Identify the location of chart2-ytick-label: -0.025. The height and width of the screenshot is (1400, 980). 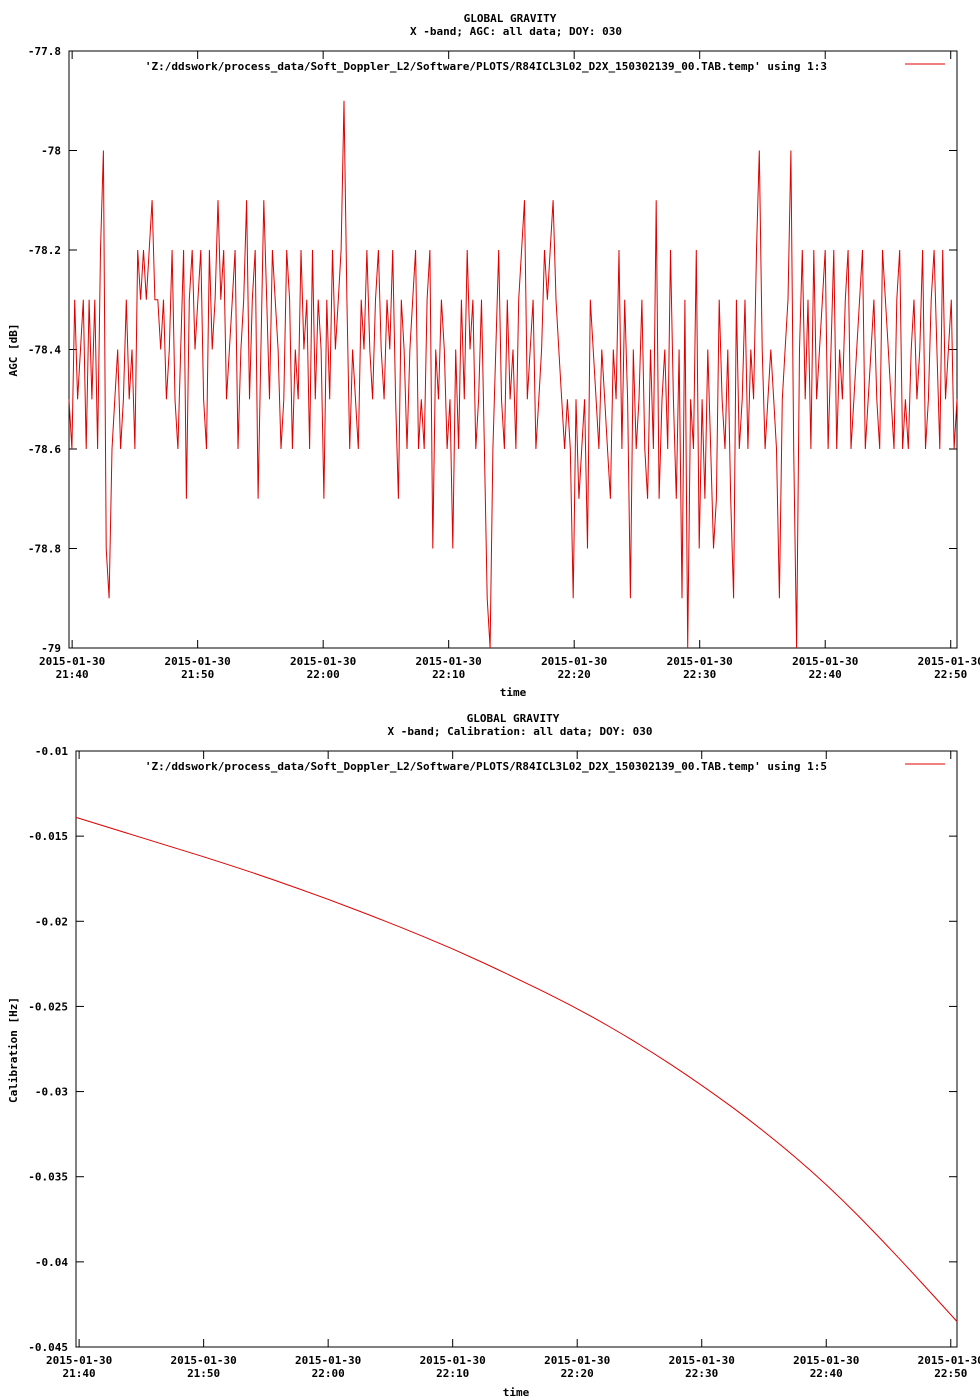
(48, 1006).